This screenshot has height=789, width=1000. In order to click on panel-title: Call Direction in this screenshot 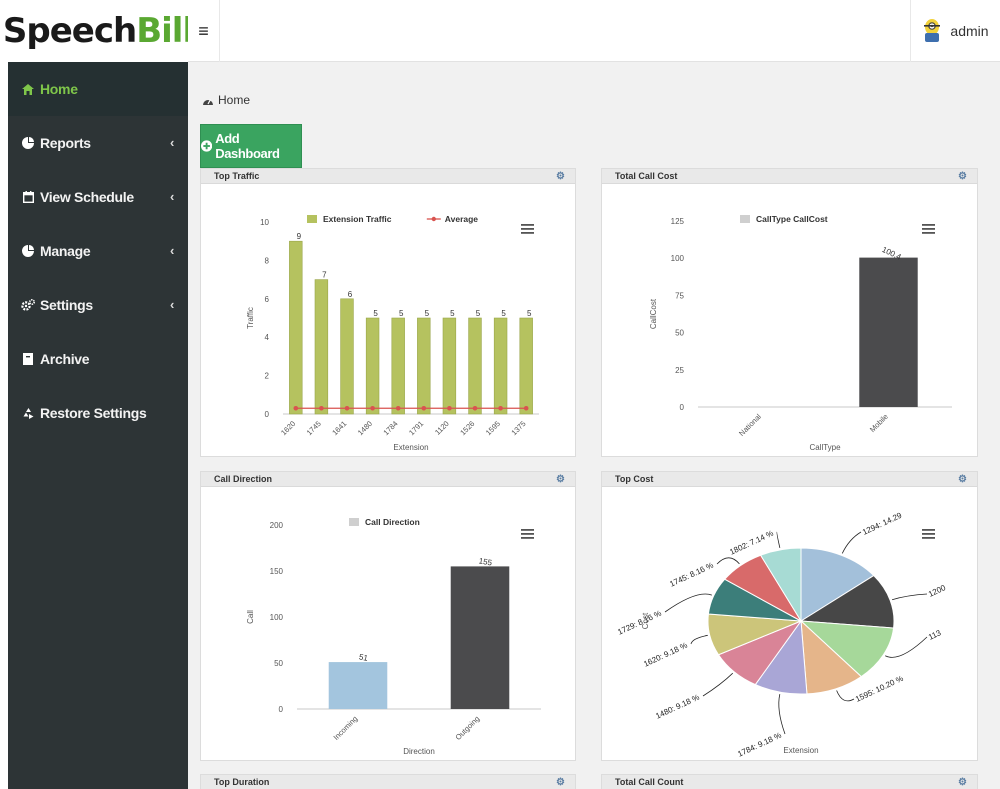, I will do `click(243, 479)`.